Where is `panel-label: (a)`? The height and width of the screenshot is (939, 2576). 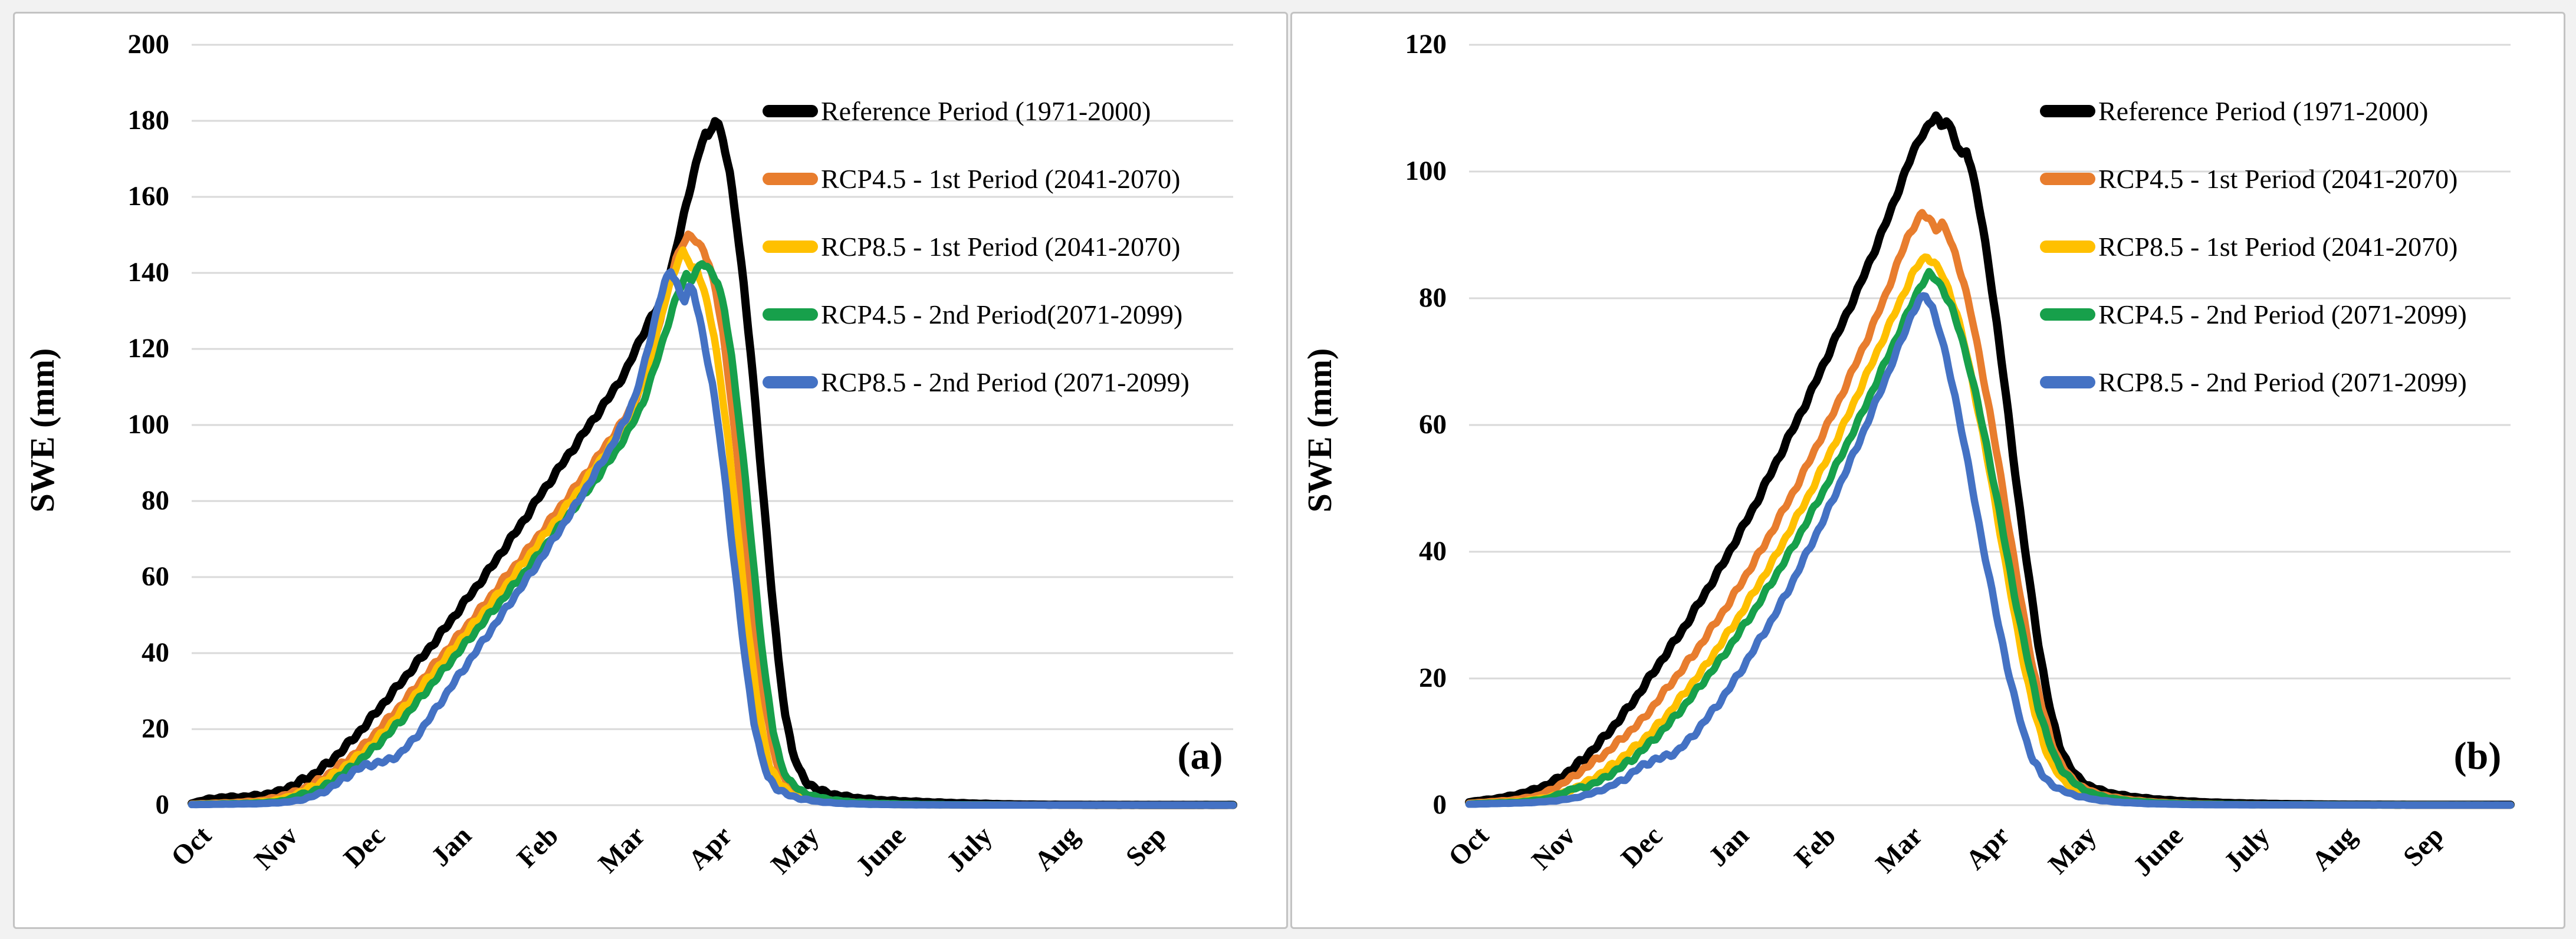
panel-label: (a) is located at coordinates (1200, 756).